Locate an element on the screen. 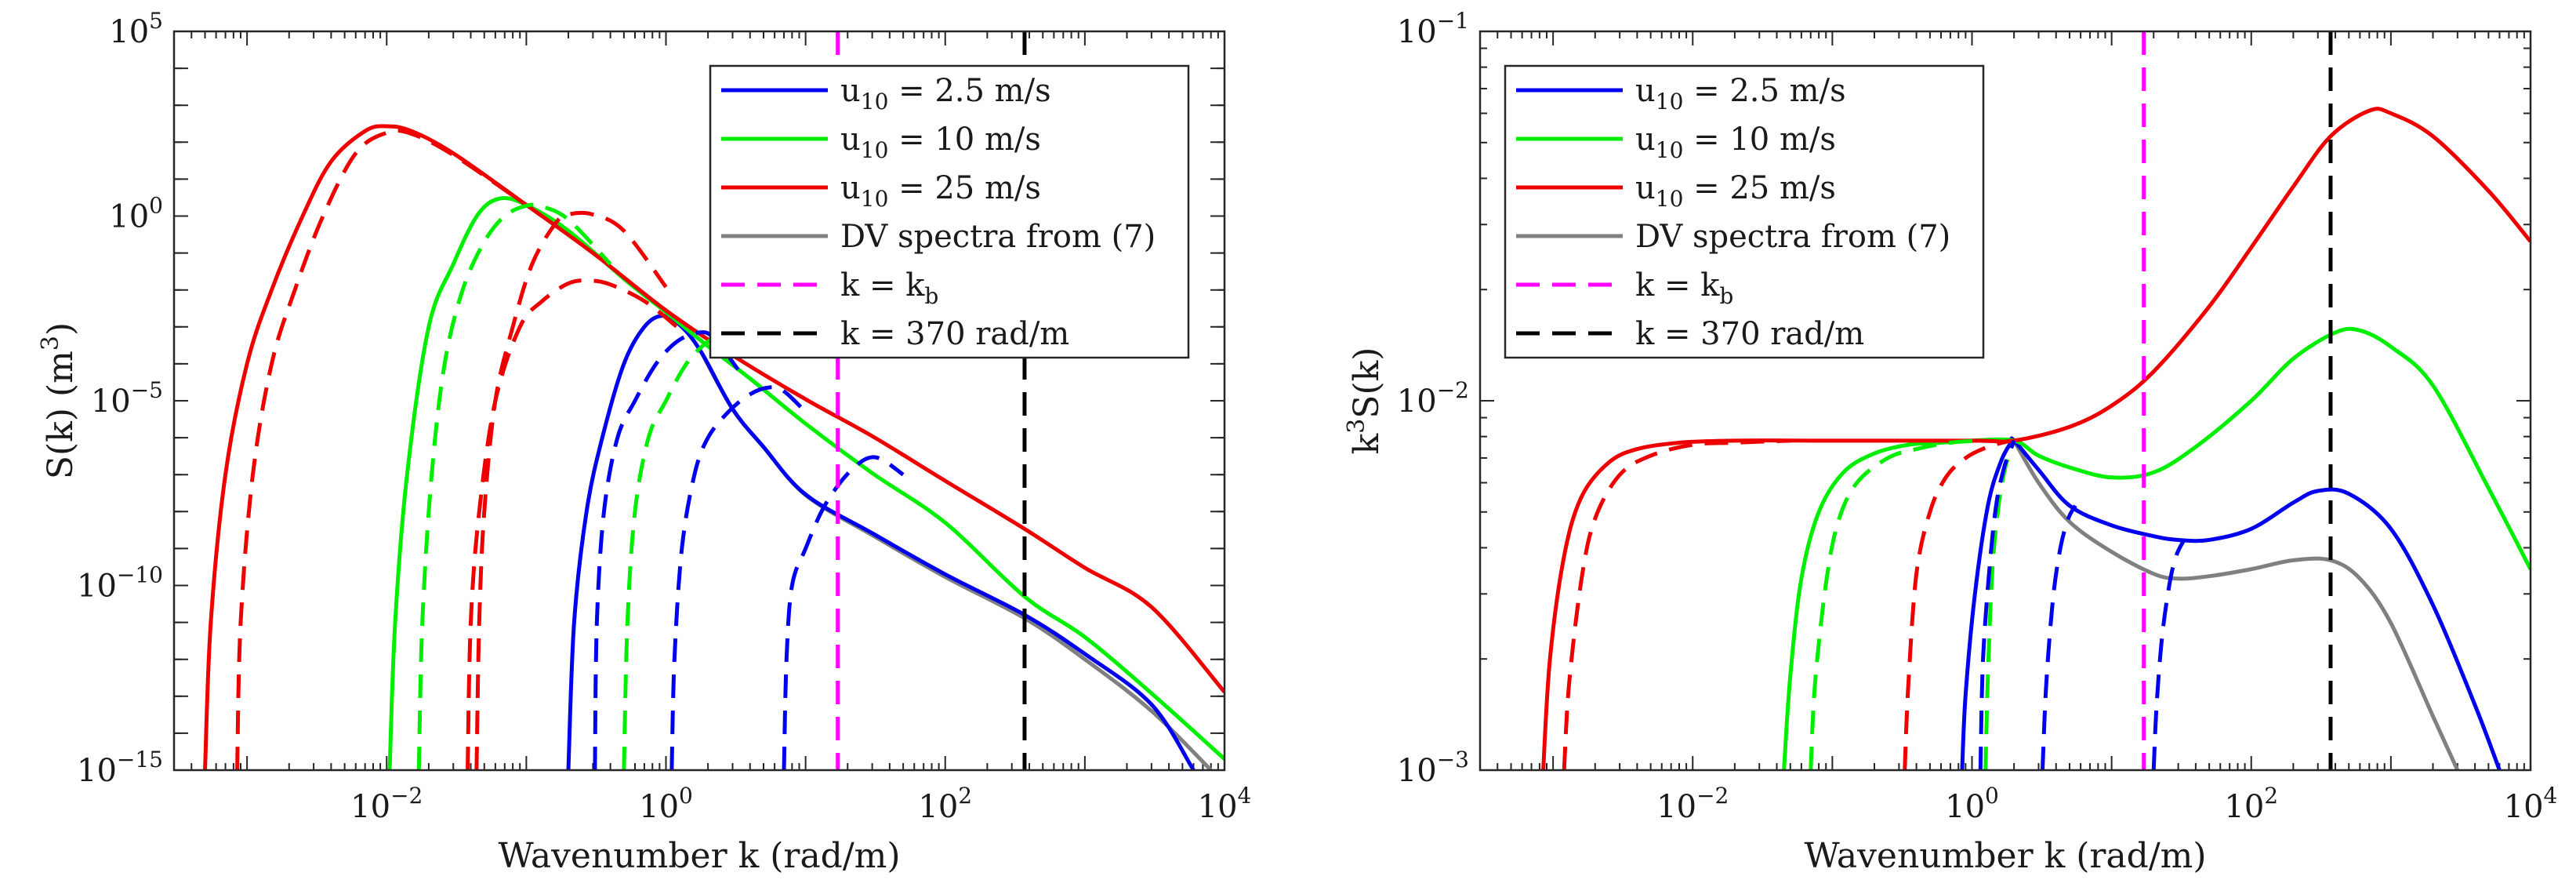 The height and width of the screenshot is (887, 2576). dv-dashed-series-dv_r2 is located at coordinates (1957, 604).